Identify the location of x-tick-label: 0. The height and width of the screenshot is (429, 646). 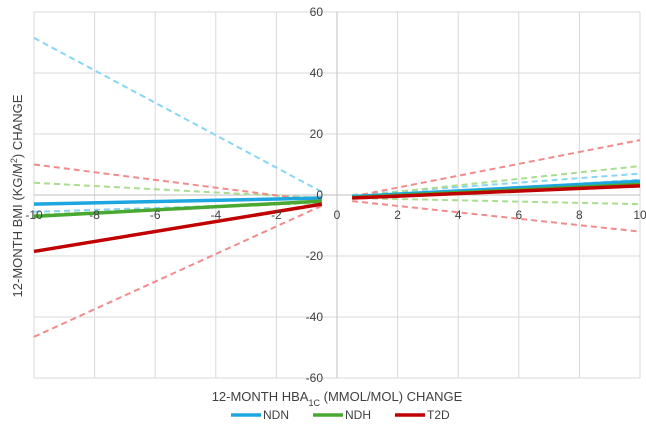
(337, 215).